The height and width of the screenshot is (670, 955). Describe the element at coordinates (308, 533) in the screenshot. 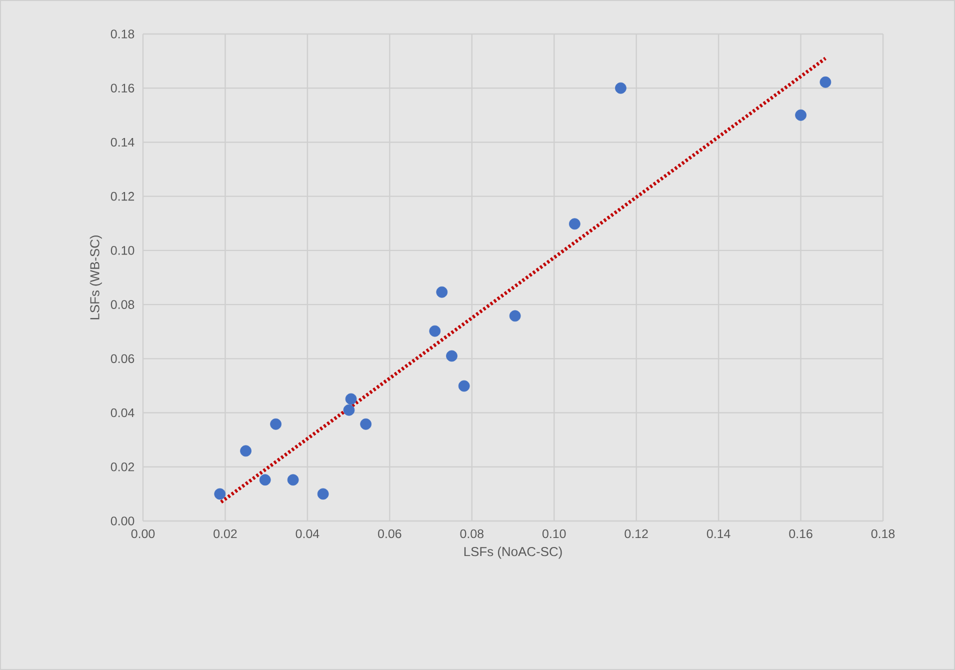

I see `x-tick-label: 0.04` at that location.